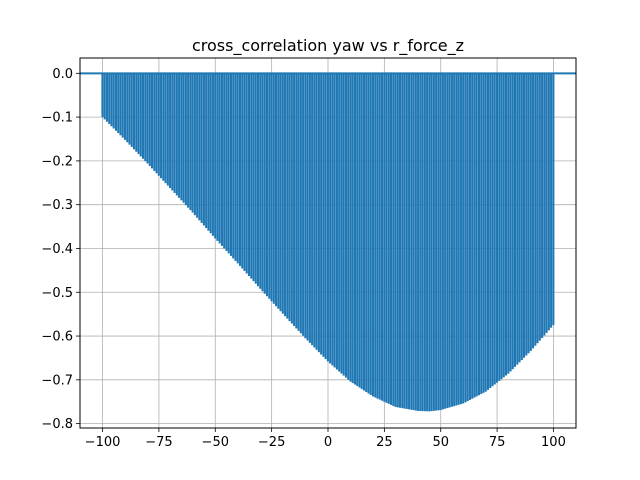 The width and height of the screenshot is (640, 480). What do you see at coordinates (57, 205) in the screenshot?
I see `y-tick-label: −0.3` at bounding box center [57, 205].